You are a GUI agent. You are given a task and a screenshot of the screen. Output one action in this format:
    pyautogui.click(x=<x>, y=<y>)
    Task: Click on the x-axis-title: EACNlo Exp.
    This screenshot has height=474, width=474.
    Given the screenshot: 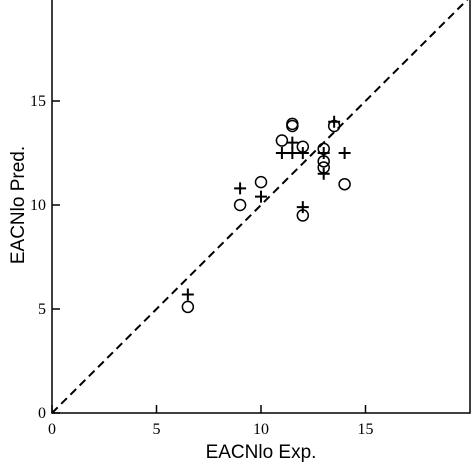 What is the action you would take?
    pyautogui.click(x=261, y=452)
    